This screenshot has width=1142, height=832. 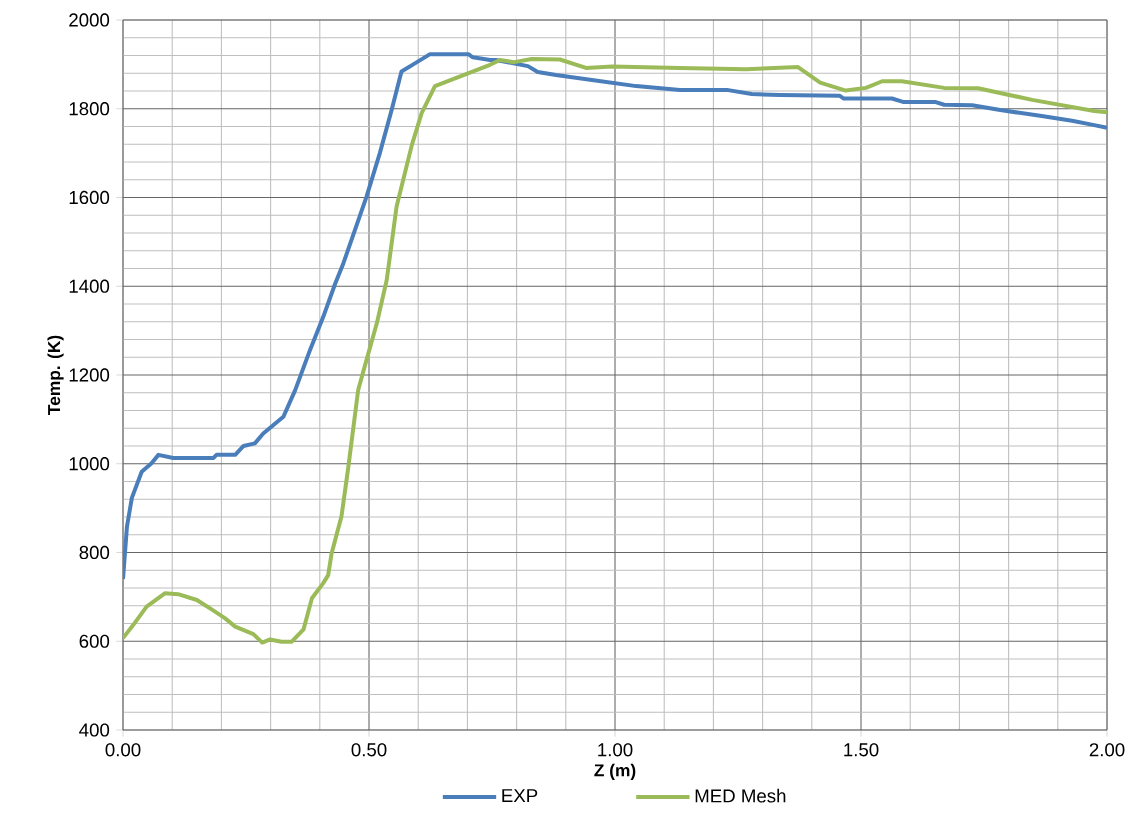 What do you see at coordinates (89, 286) in the screenshot?
I see `y-tick-label: 1400` at bounding box center [89, 286].